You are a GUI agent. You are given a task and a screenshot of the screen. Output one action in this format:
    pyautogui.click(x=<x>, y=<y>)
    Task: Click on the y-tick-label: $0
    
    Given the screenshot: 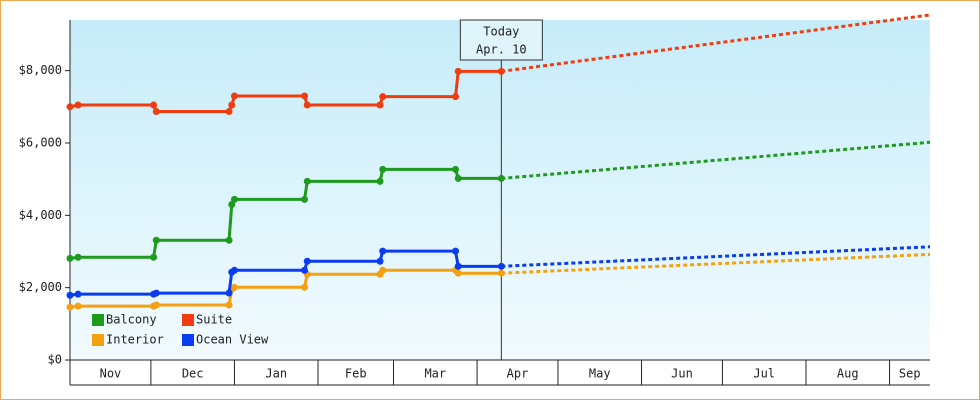 What is the action you would take?
    pyautogui.click(x=55, y=360)
    